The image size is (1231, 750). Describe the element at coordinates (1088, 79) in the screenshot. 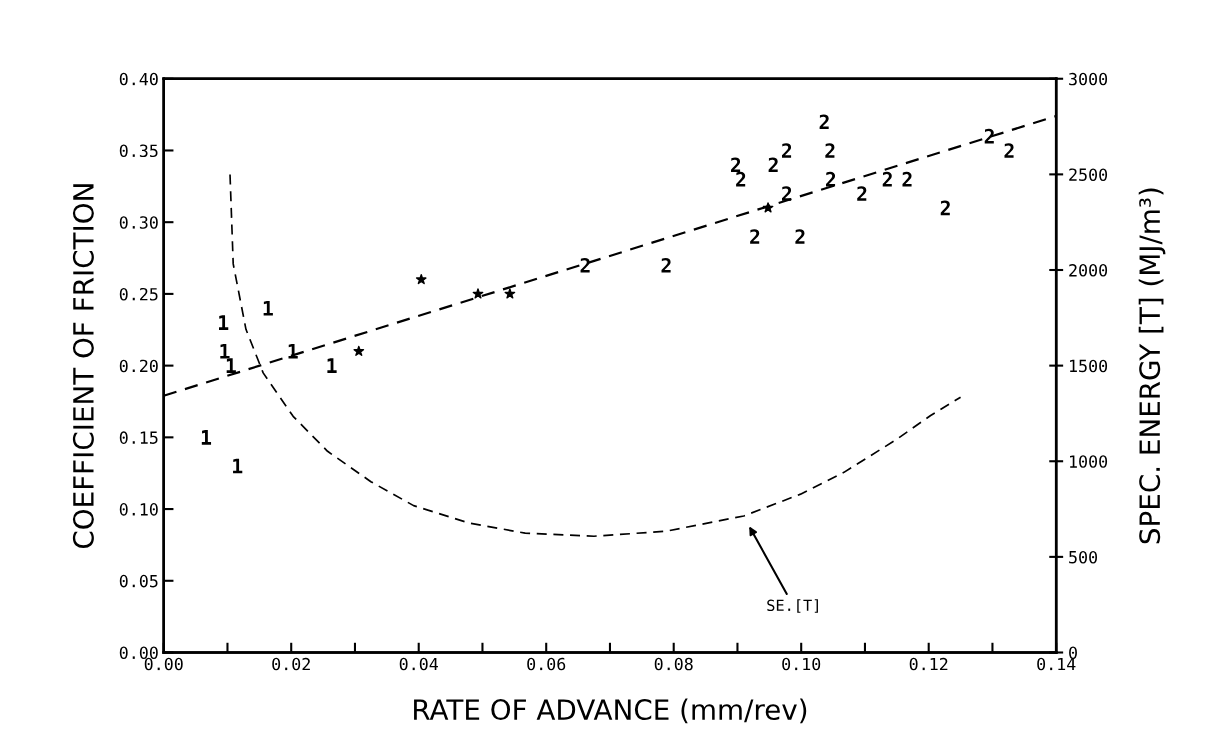

I see `y2-tick-label: 3000` at that location.